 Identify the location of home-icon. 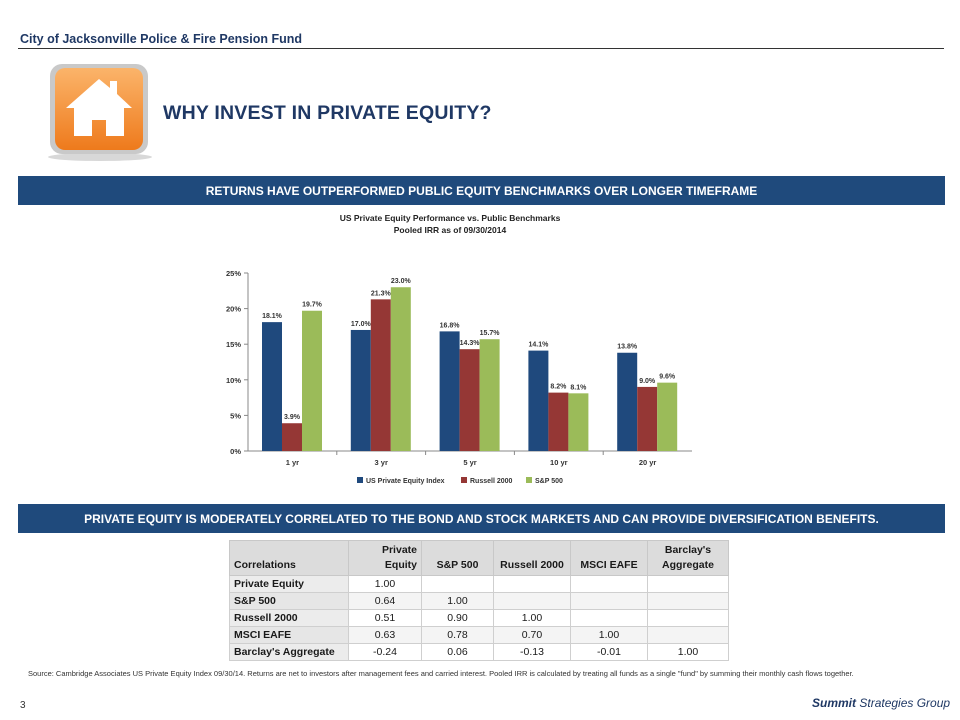
(100, 112).